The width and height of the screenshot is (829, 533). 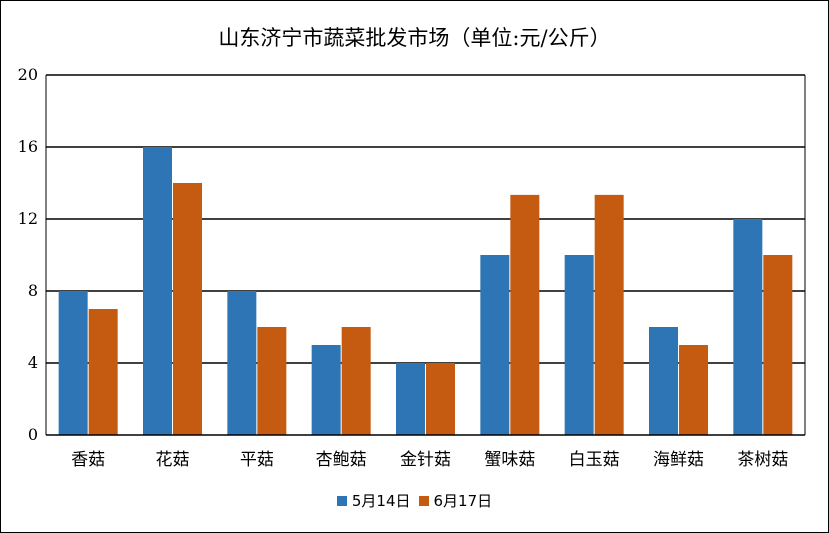 I want to click on y-tick-label: 20, so click(x=28, y=74).